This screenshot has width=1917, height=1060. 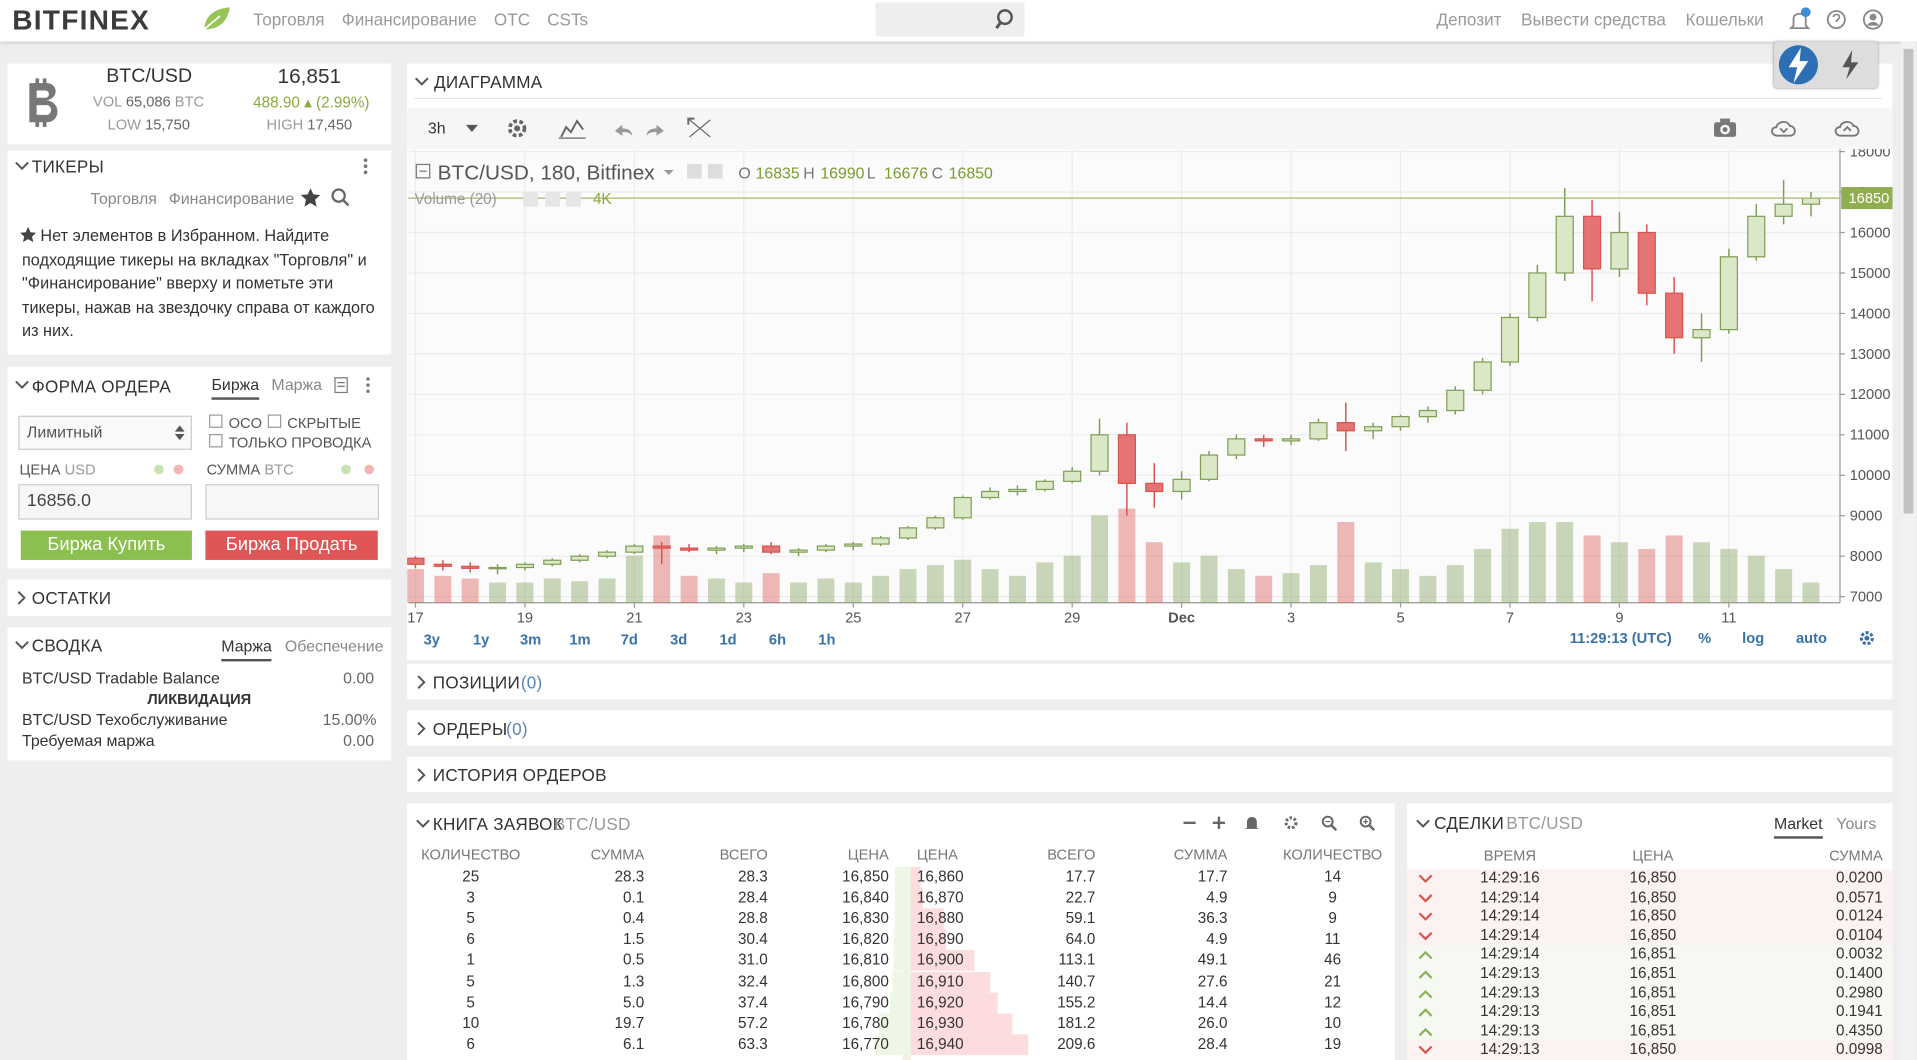 I want to click on range-button: 3y, so click(x=431, y=639).